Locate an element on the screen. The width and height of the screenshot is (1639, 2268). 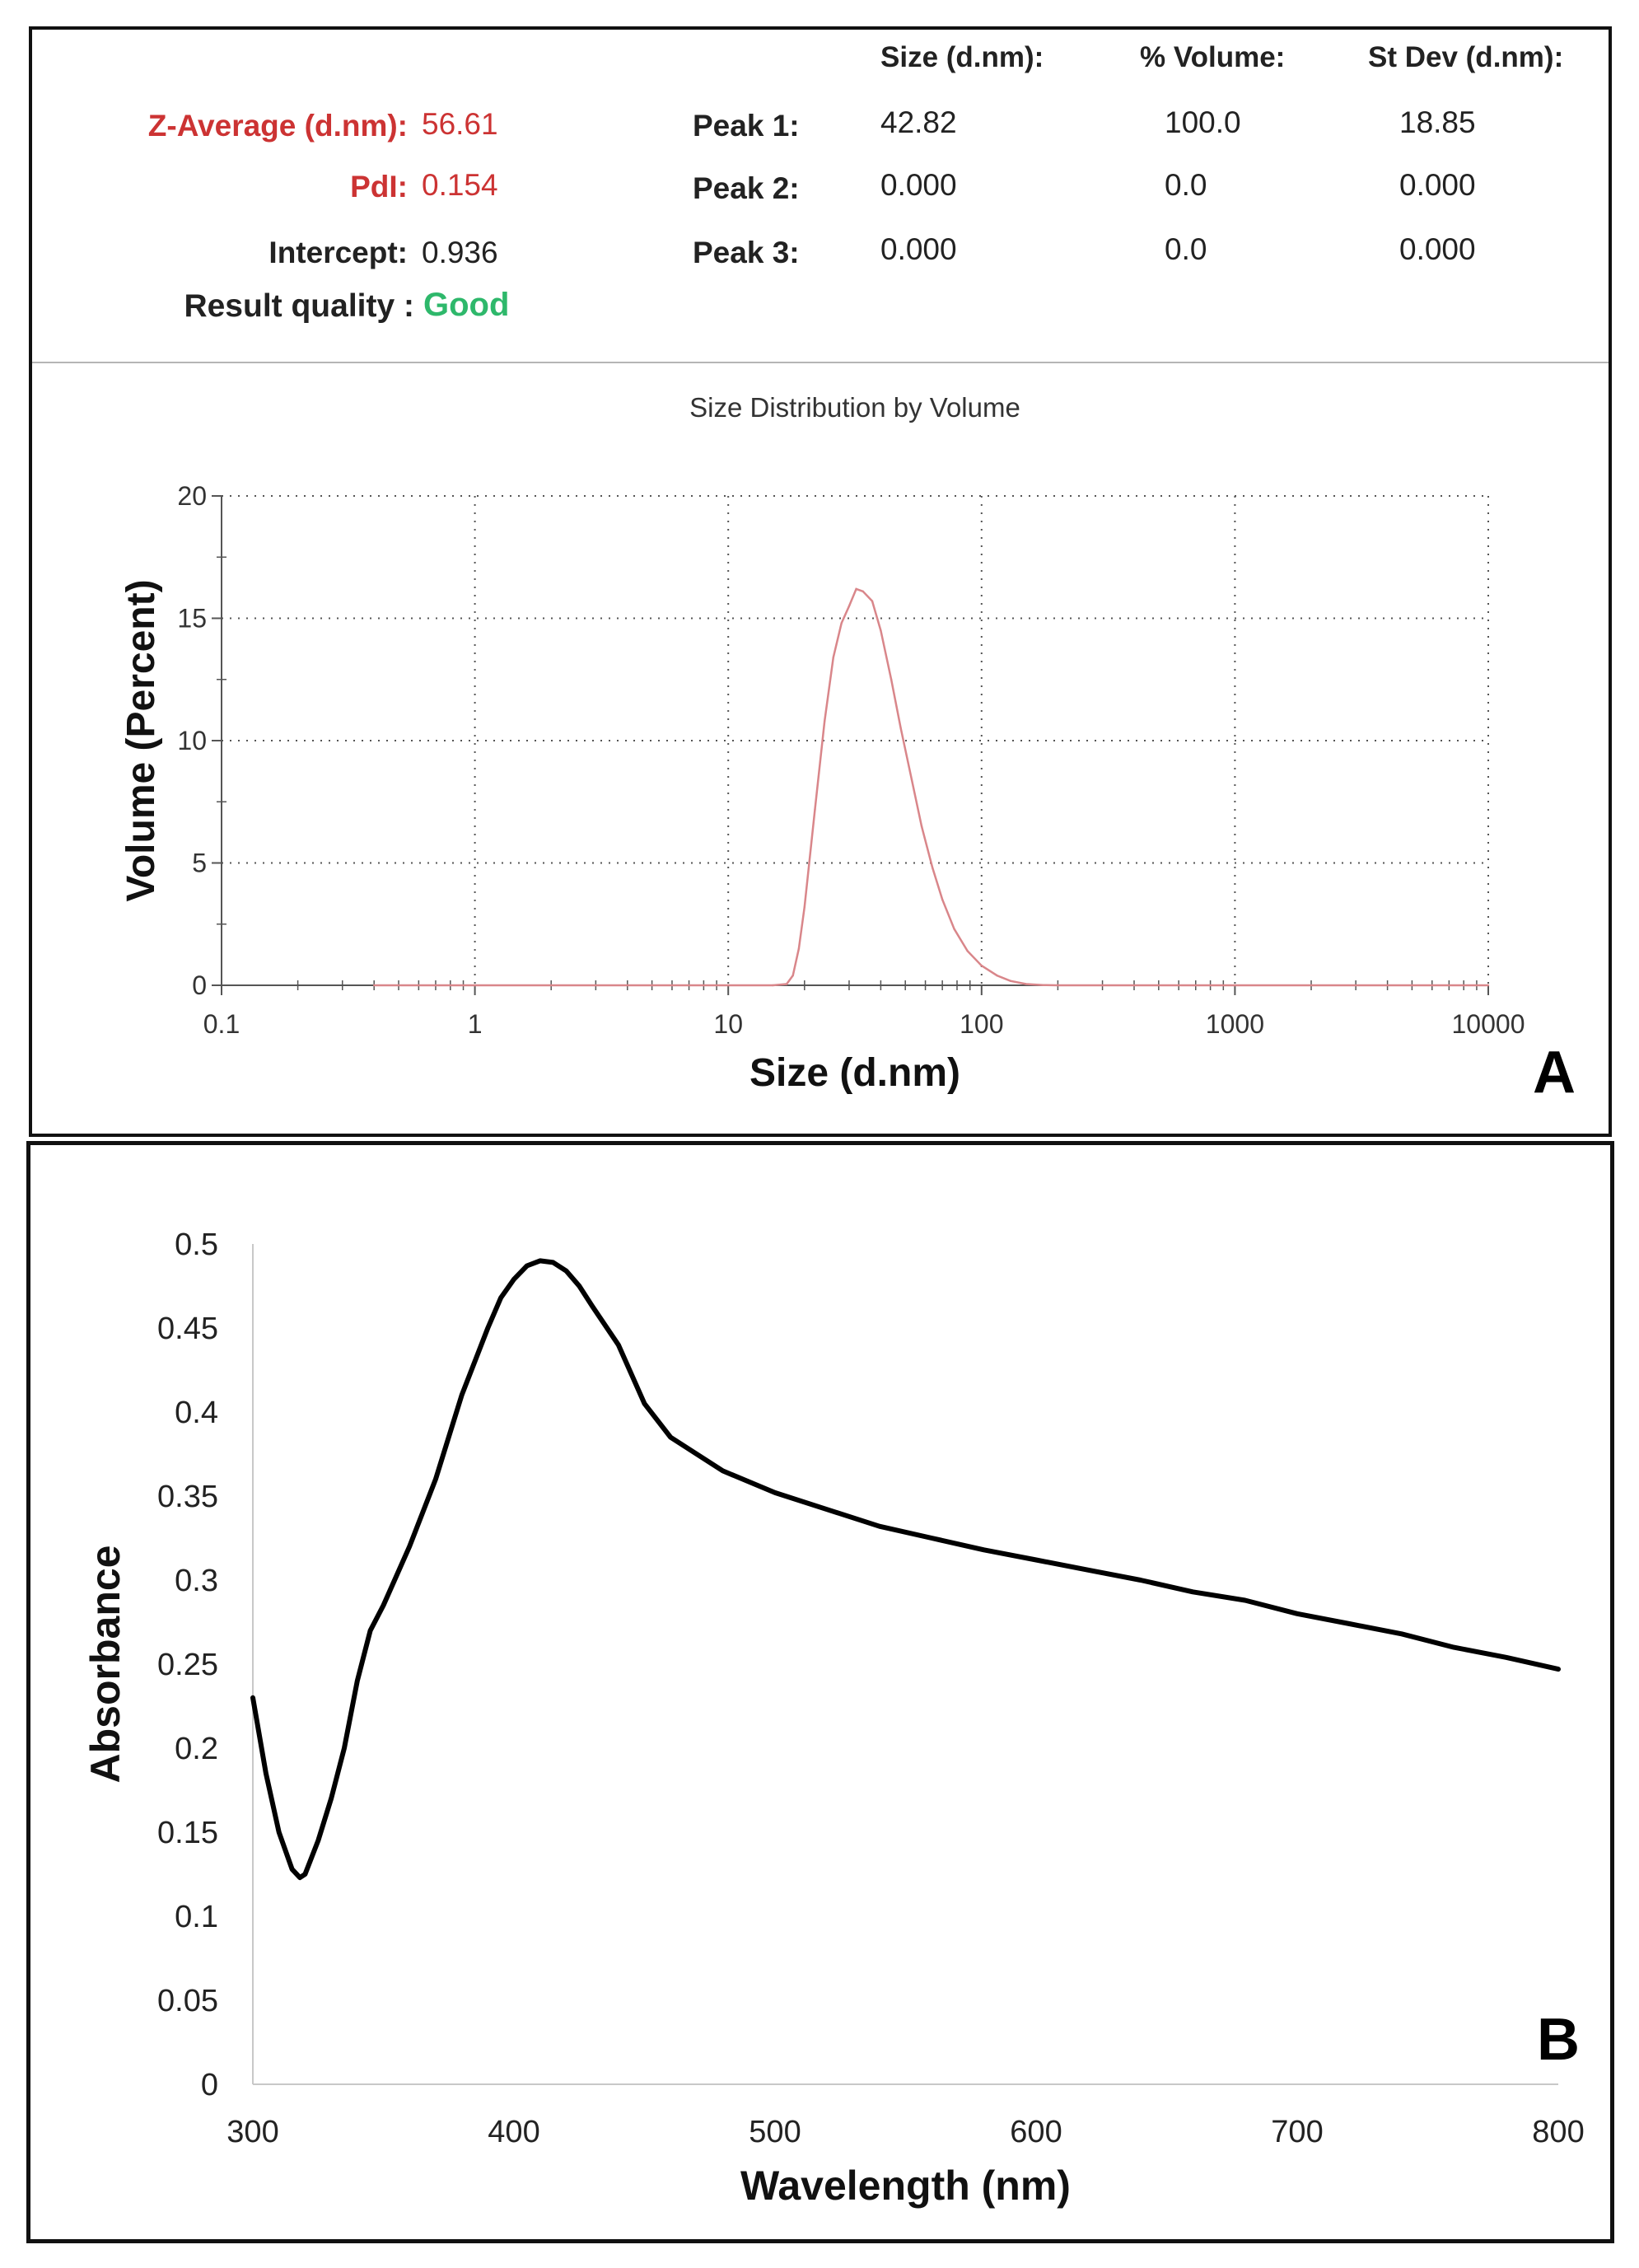
chart-b-ytick-label: 0.2 is located at coordinates (196, 1749).